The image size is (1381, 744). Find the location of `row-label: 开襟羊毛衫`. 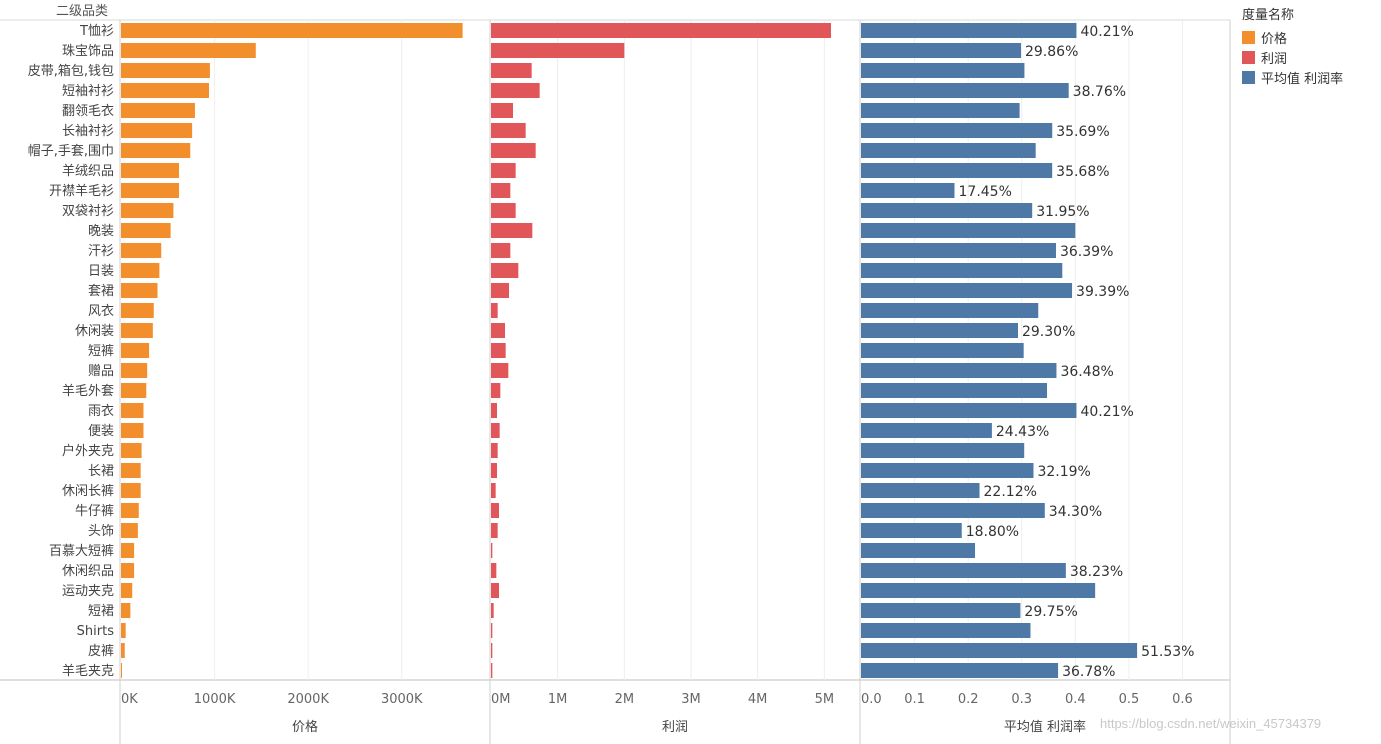

row-label: 开襟羊毛衫 is located at coordinates (81, 191).